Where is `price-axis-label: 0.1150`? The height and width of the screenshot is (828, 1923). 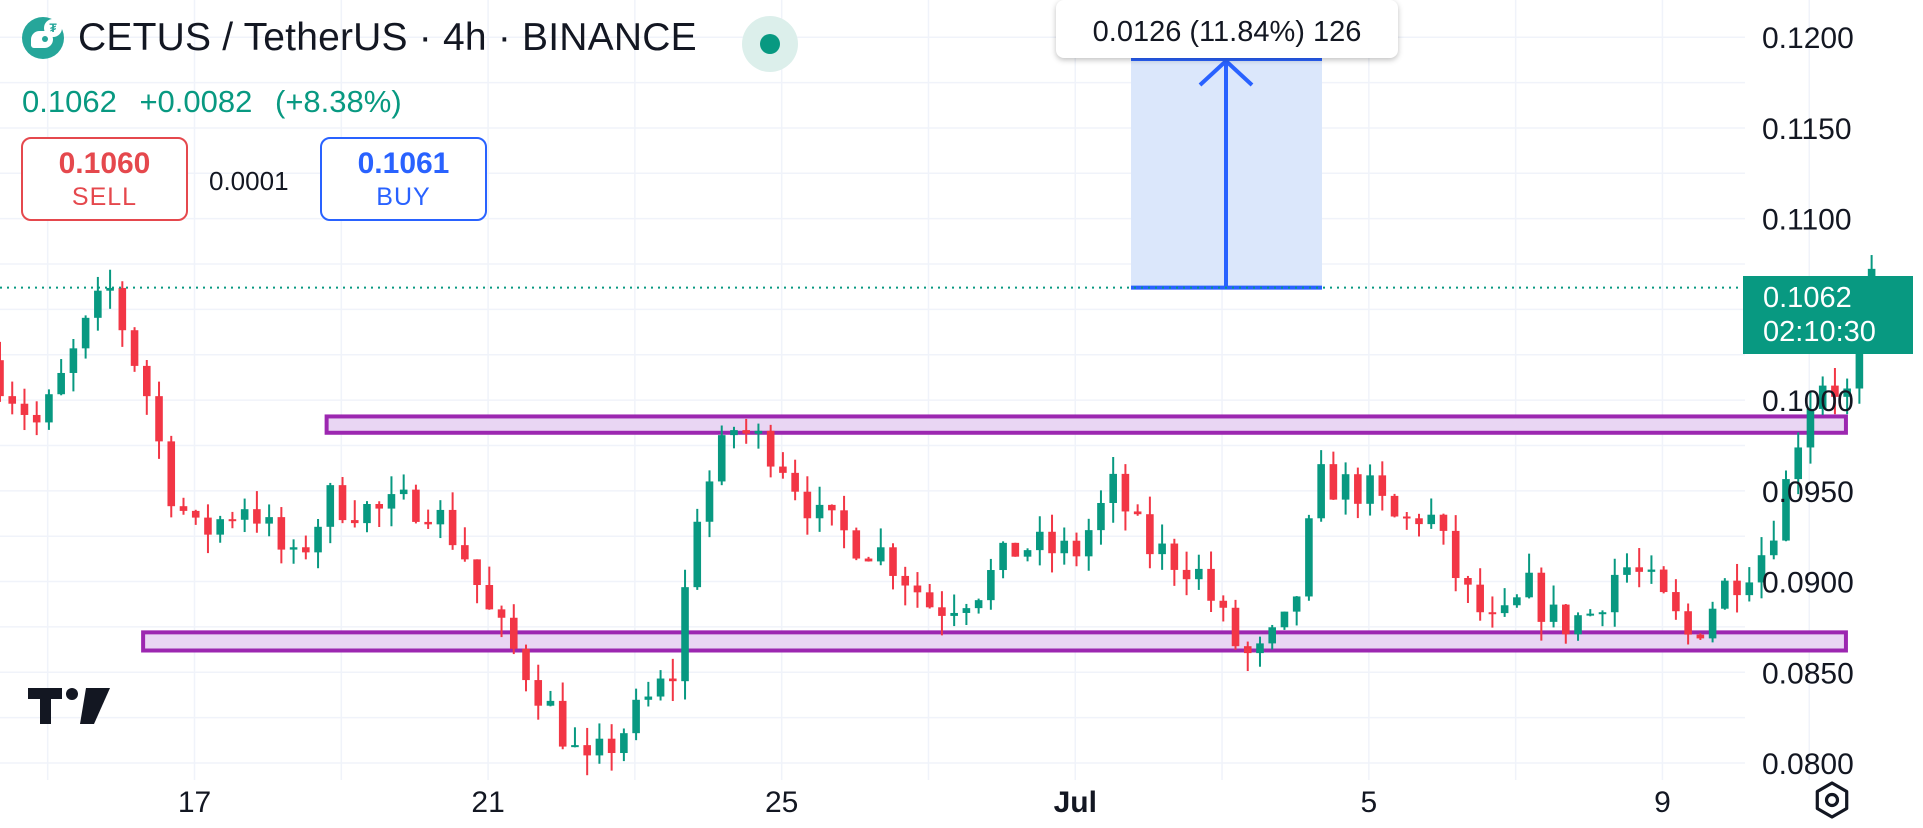 price-axis-label: 0.1150 is located at coordinates (1807, 129).